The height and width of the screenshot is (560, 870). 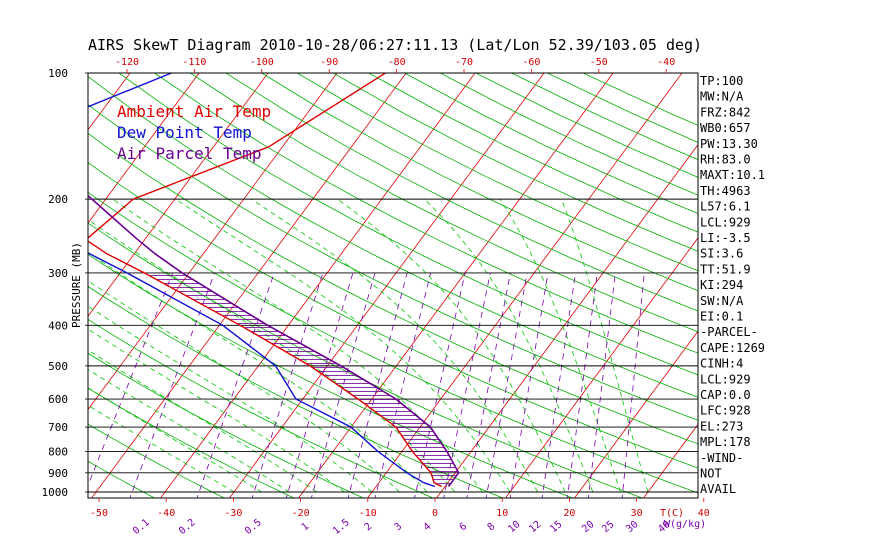 What do you see at coordinates (187, 527) in the screenshot?
I see `mixing-ratio-tick-label: 0.2` at bounding box center [187, 527].